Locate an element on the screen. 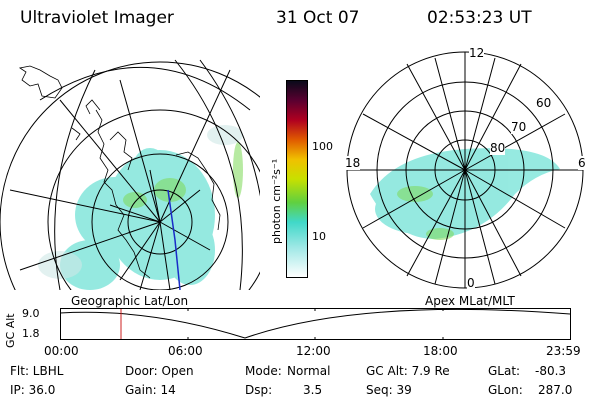 The width and height of the screenshot is (600, 400). dsp-value: 3.5 is located at coordinates (313, 390).